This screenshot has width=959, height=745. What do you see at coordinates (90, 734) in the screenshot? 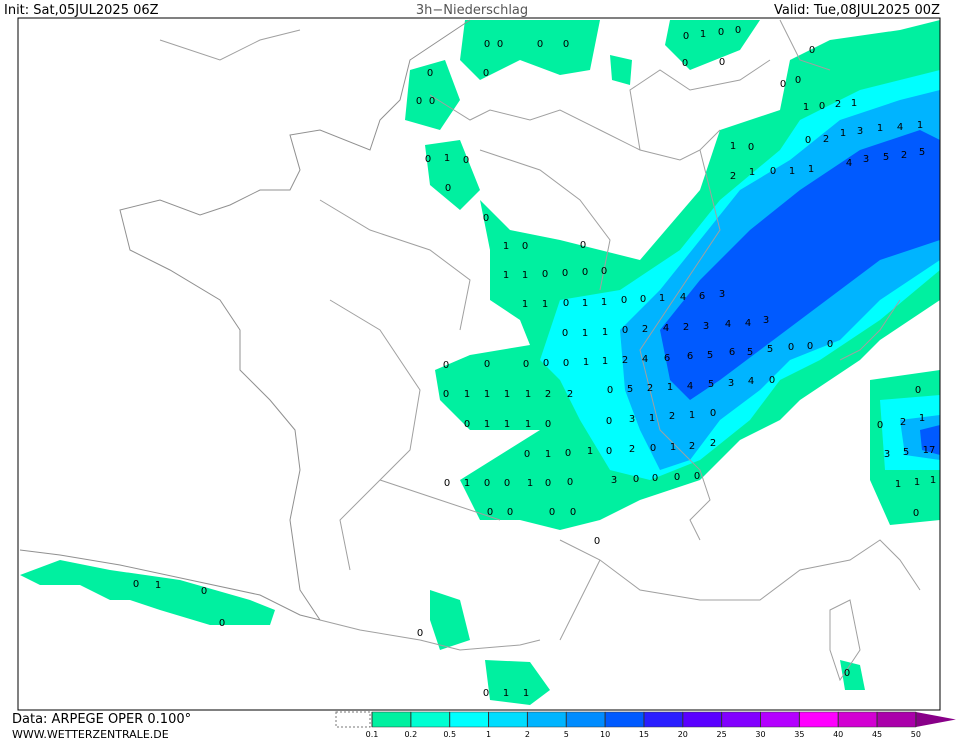
I see `website: WWW.WETTERZENTRALE.DE` at bounding box center [90, 734].